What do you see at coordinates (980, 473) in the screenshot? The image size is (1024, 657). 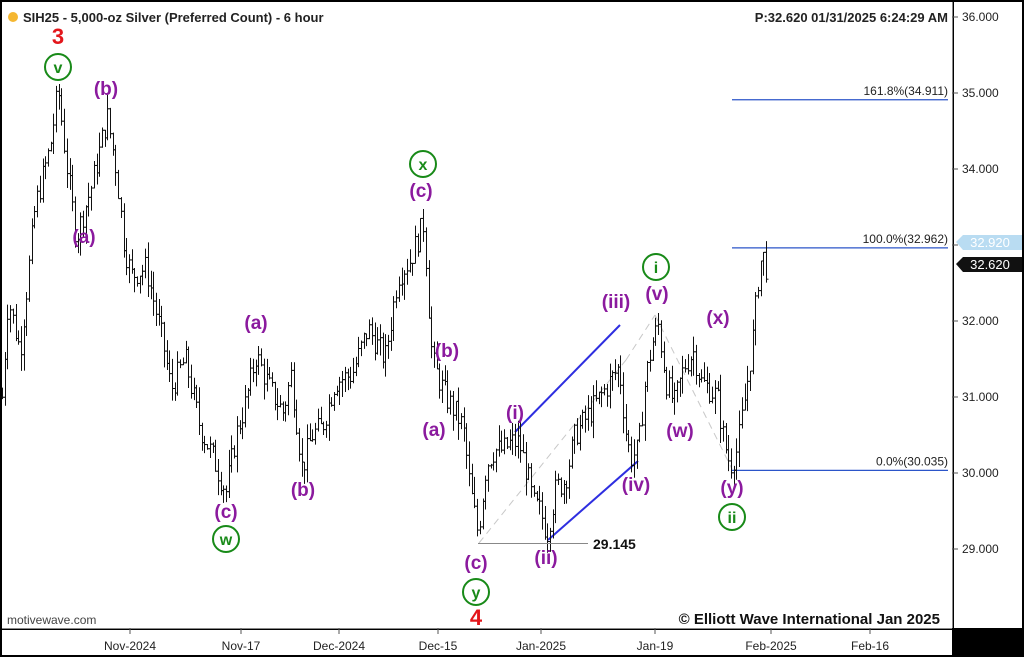 I see `y-tick-label: 30.000` at bounding box center [980, 473].